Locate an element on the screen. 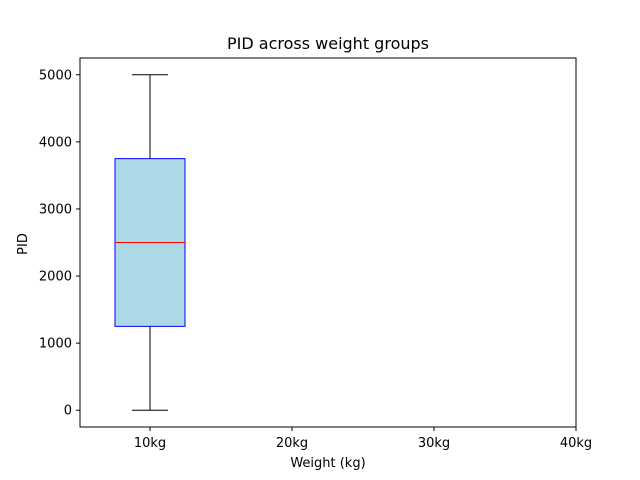 The width and height of the screenshot is (640, 480). y-tick-label: 3000 is located at coordinates (55, 209).